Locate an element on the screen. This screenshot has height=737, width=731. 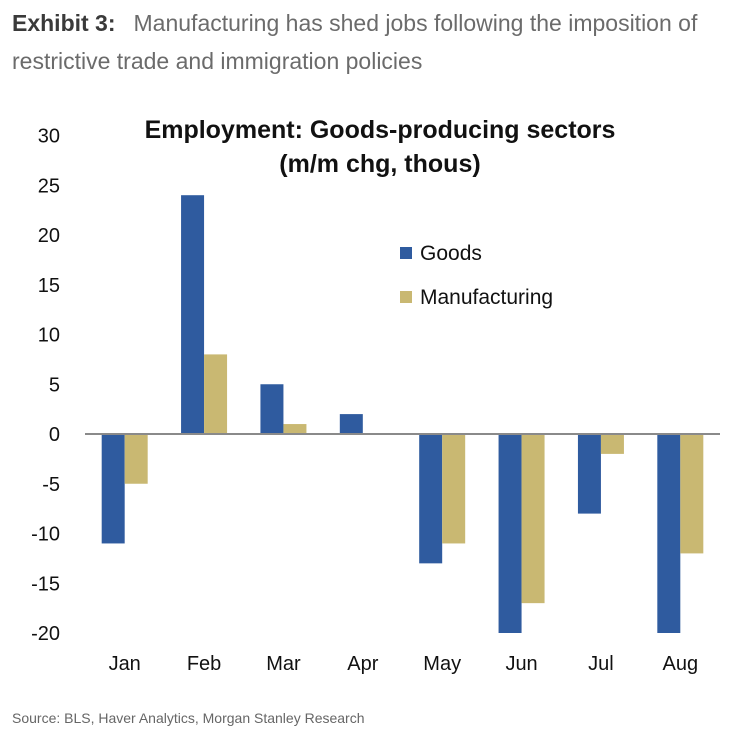
x-tick-label: Jan is located at coordinates (125, 664).